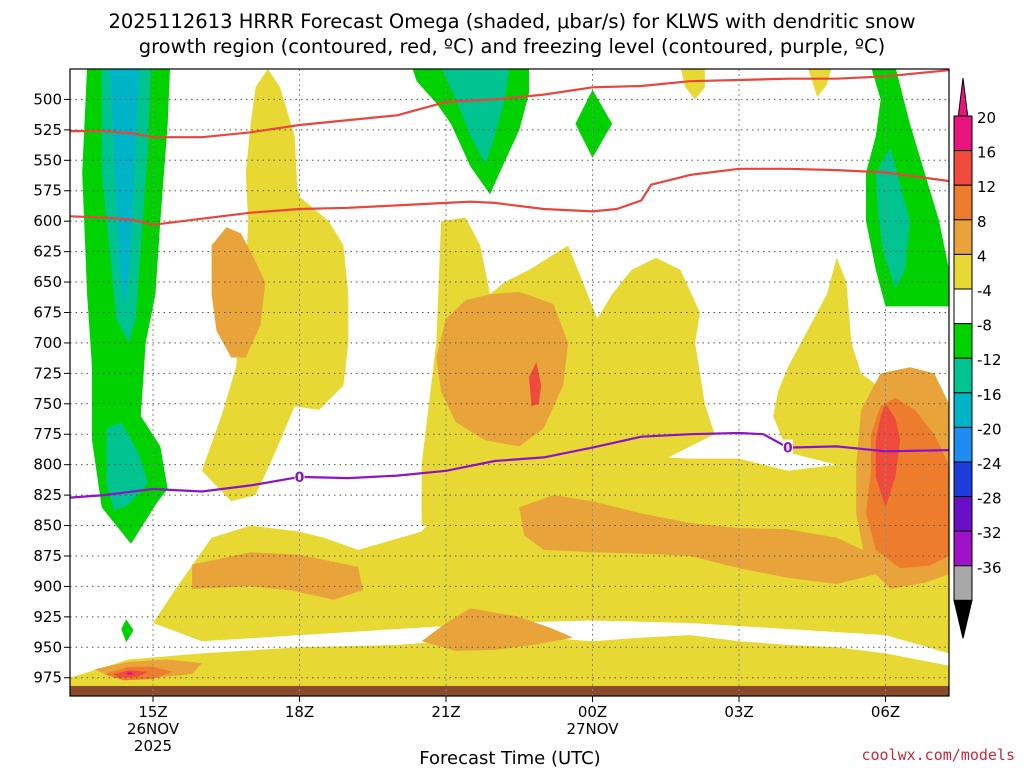 The height and width of the screenshot is (768, 1024). What do you see at coordinates (592, 729) in the screenshot?
I see `x-tick-date: 27NOV` at bounding box center [592, 729].